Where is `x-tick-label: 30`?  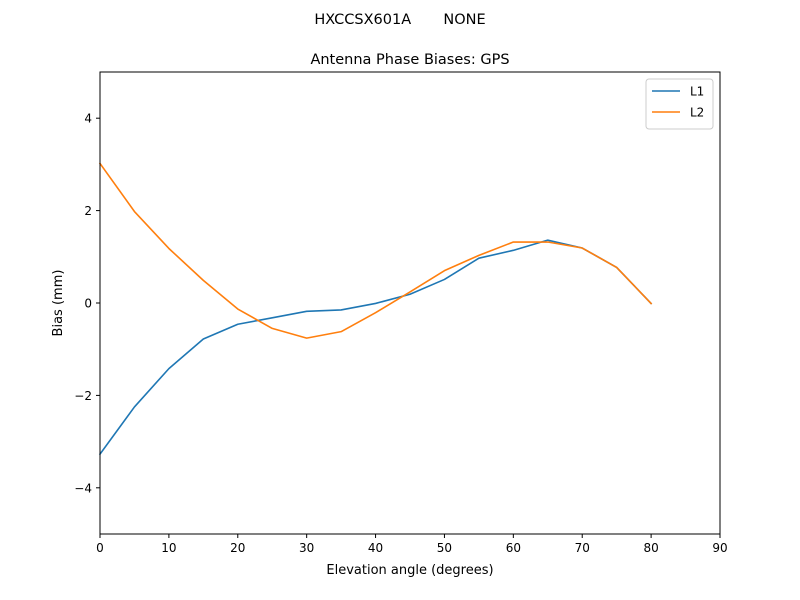 x-tick-label: 30 is located at coordinates (306, 548).